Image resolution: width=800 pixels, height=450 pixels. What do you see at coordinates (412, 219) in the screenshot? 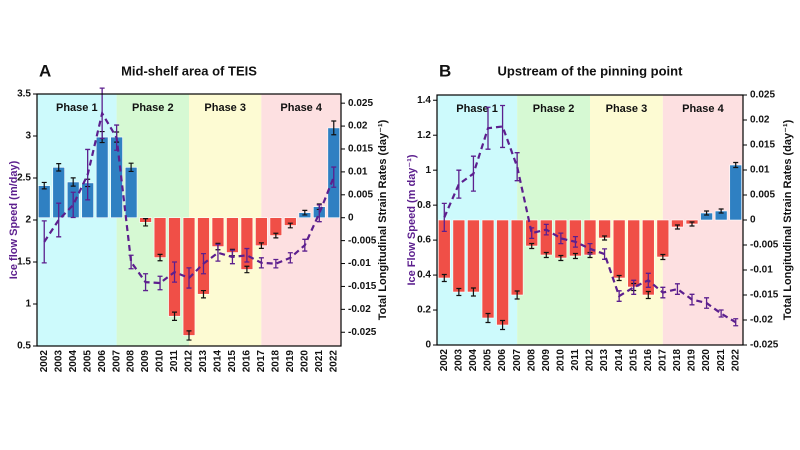
I see `y-axis-label: Ice Flow Speed (m day⁻¹)` at bounding box center [412, 219].